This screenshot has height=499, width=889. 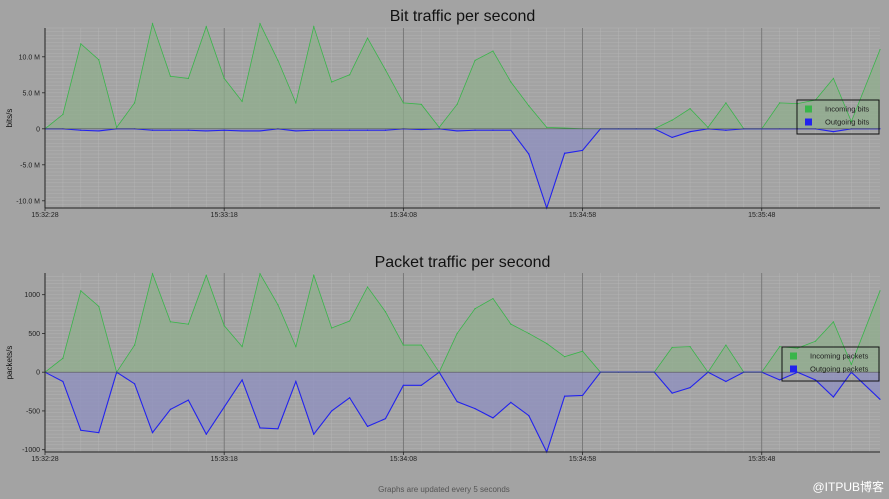 I want to click on legend-label-incoming: Incoming bits, so click(x=847, y=109).